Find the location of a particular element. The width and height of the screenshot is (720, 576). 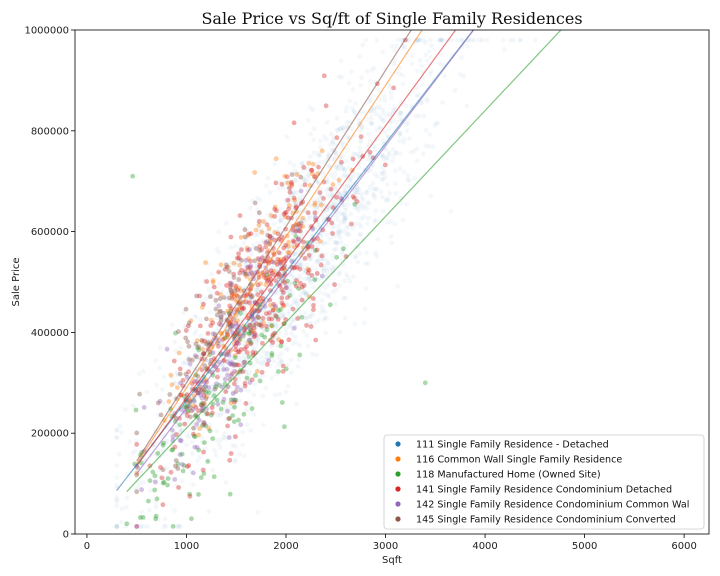

y-tick-label: 0 is located at coordinates (66, 535).